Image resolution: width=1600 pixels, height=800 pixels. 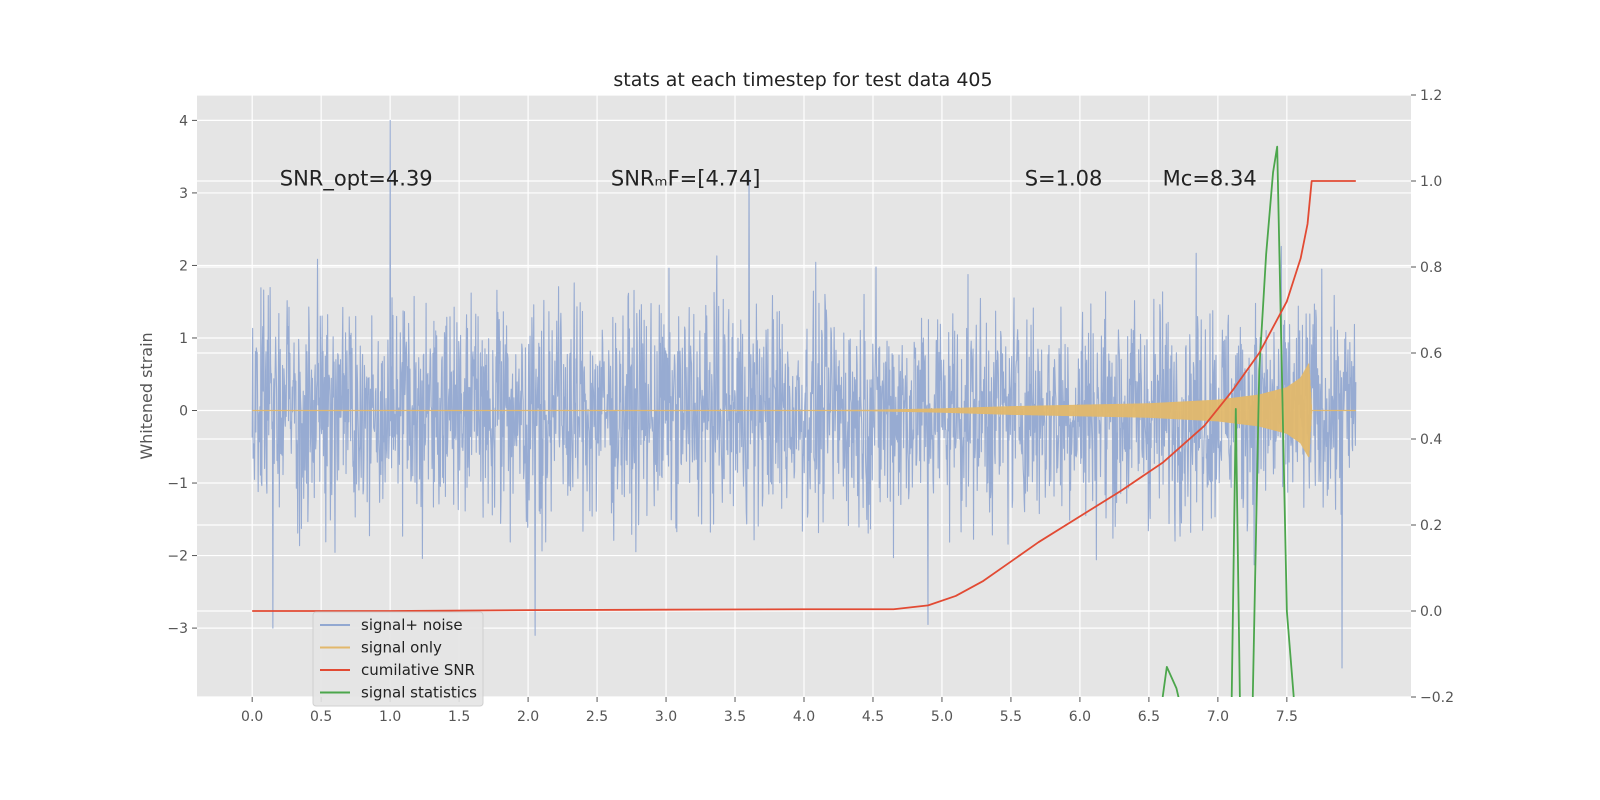 What do you see at coordinates (1080, 717) in the screenshot?
I see `x-tick-label: 6.0` at bounding box center [1080, 717].